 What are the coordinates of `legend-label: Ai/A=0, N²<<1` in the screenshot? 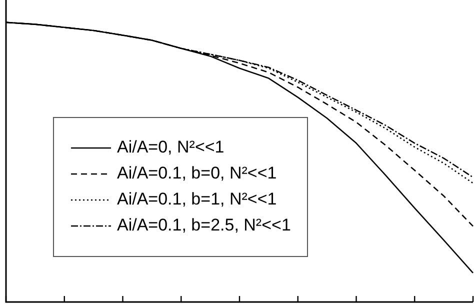 It's located at (170, 147).